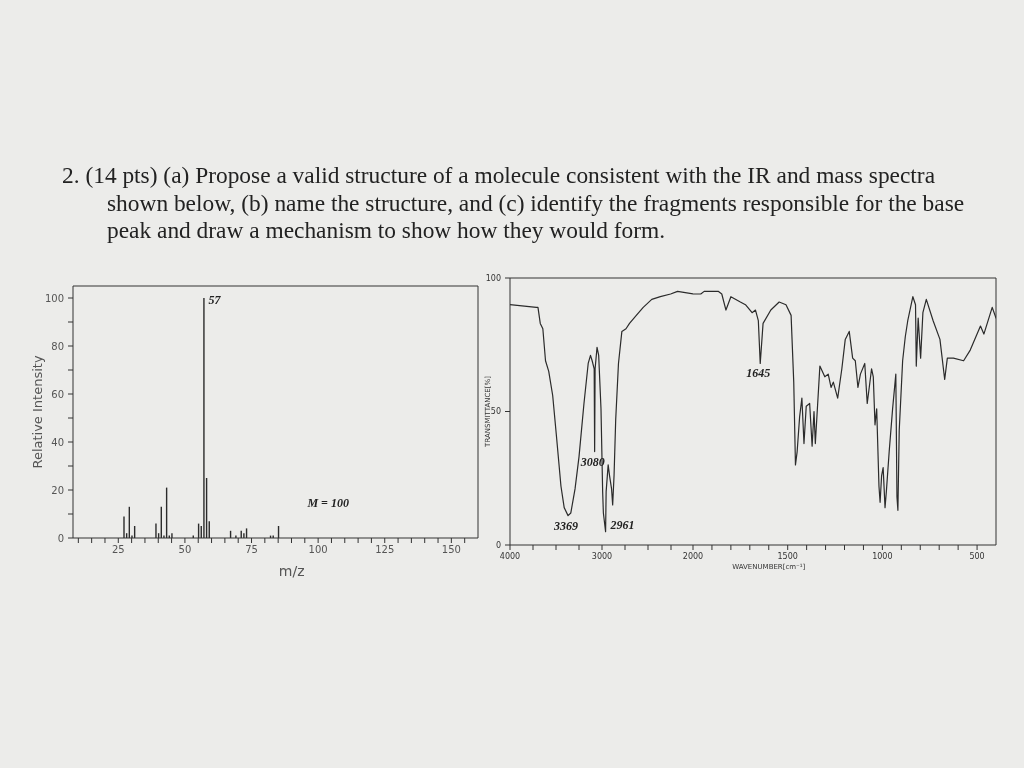  Describe the element at coordinates (385, 550) in the screenshot. I see `x-tick-label: 125` at that location.